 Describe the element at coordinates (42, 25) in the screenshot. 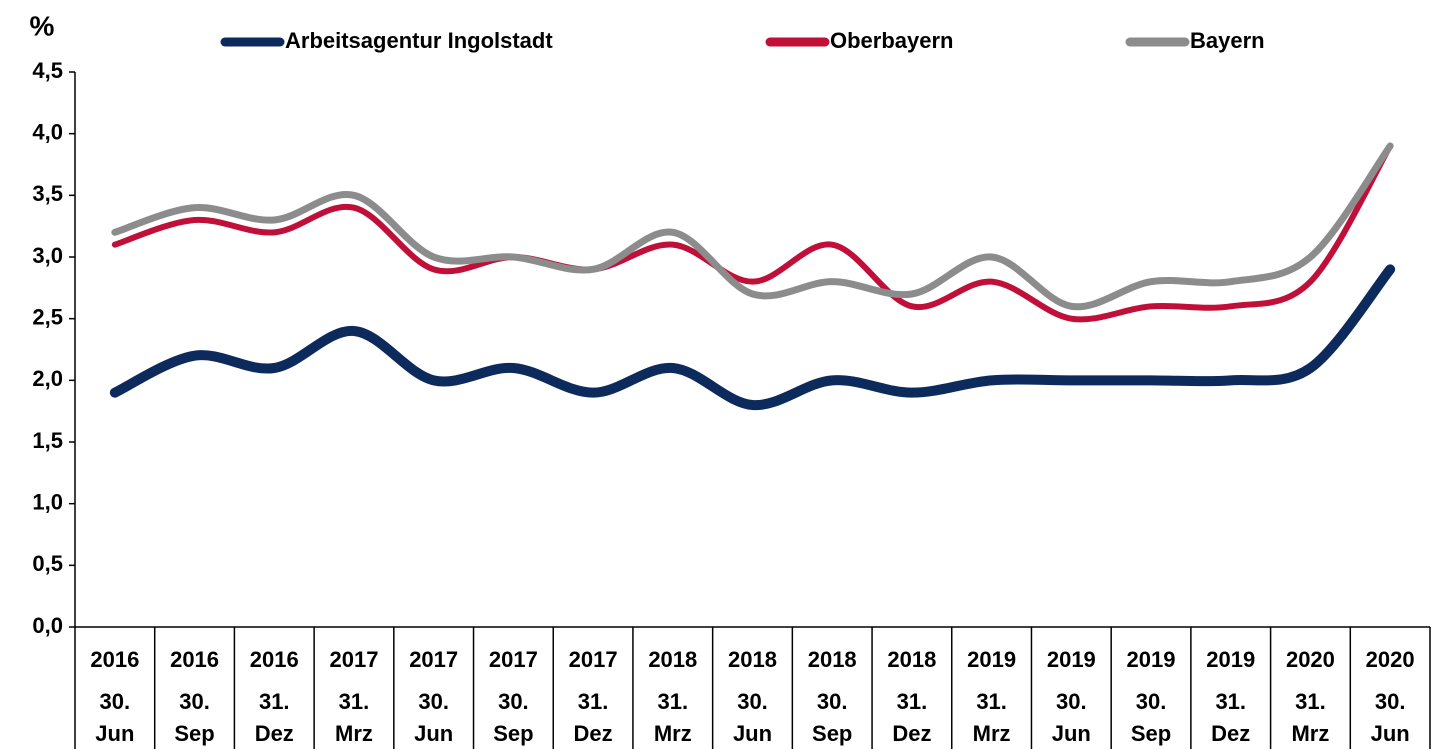

I see `y-unit: %` at that location.